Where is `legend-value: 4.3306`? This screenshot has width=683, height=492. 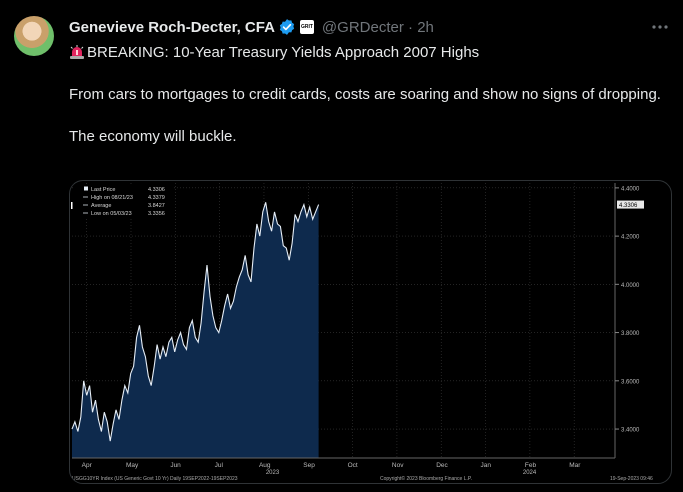
legend-value: 4.3306 is located at coordinates (156, 190).